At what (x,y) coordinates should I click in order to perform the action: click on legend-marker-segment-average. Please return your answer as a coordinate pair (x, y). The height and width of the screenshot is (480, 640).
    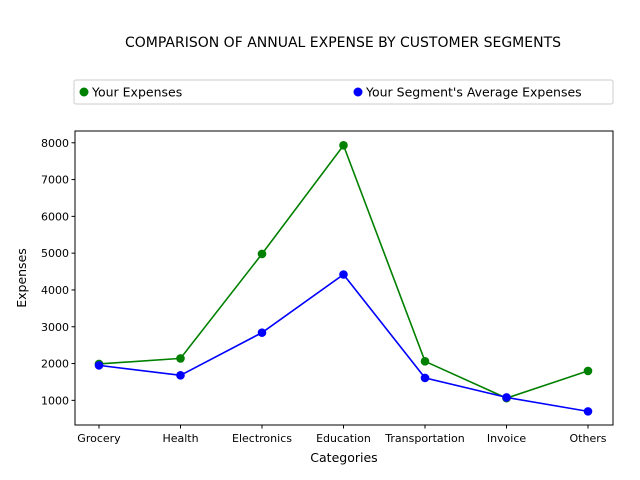
    Looking at the image, I should click on (358, 92).